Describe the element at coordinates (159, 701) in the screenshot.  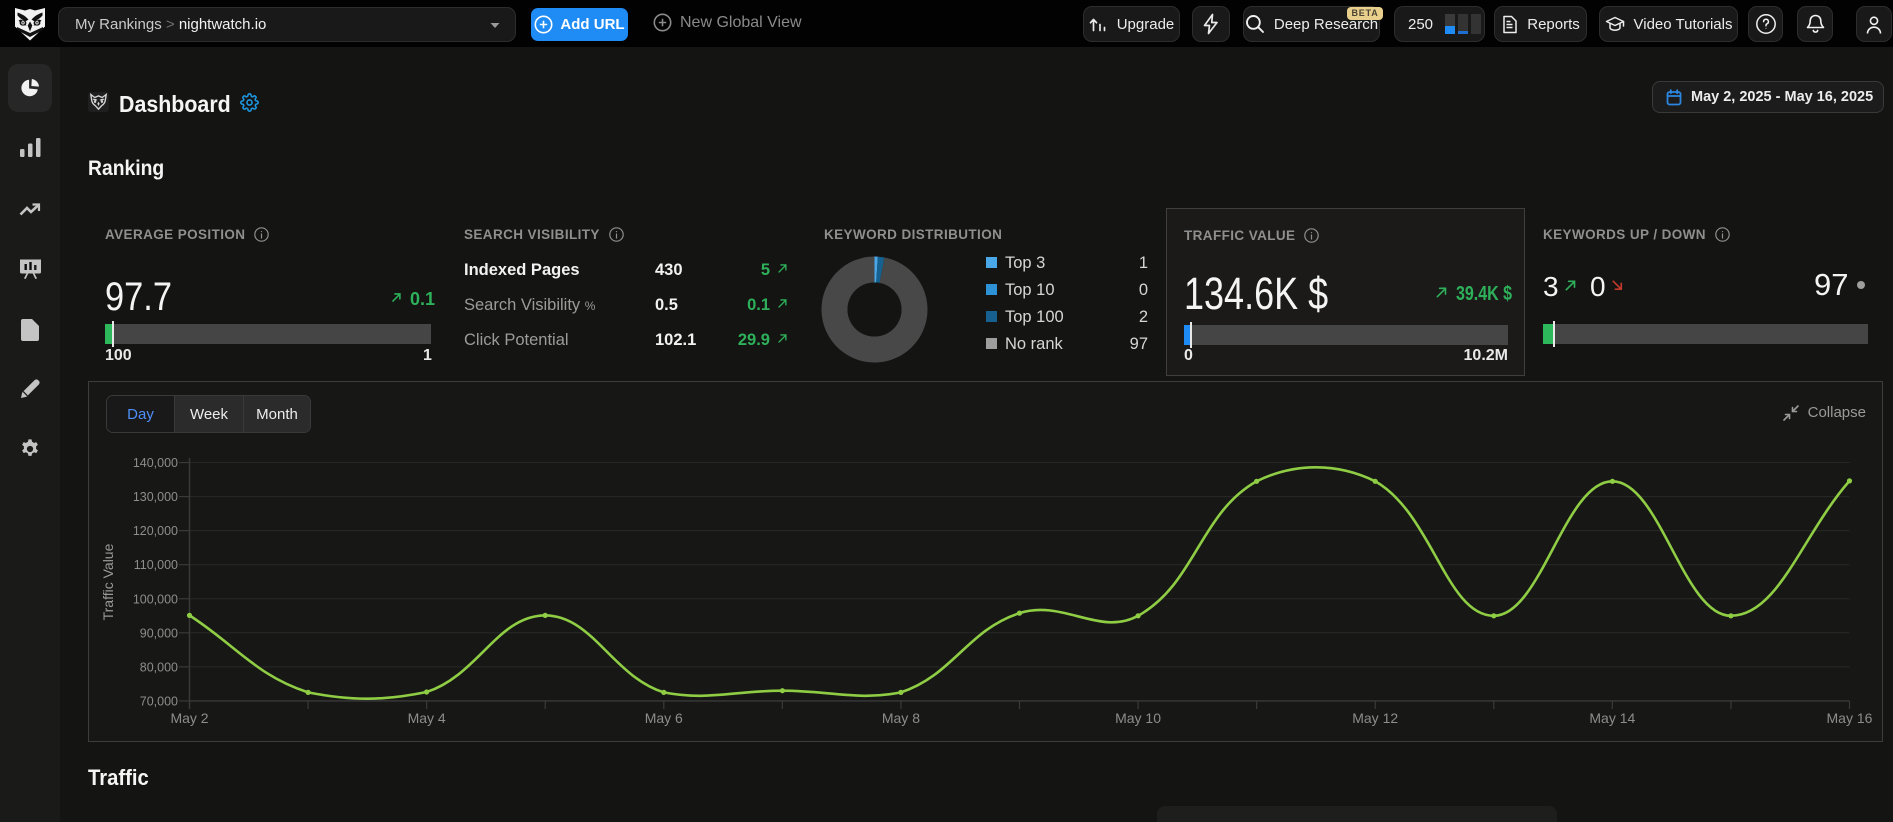
I see `svg-text: 70,000` at that location.